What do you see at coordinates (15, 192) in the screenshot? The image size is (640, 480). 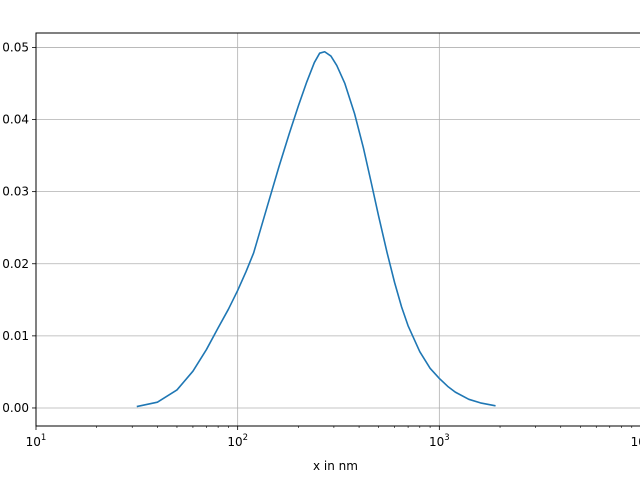 I see `y-tick-label: 0.03` at bounding box center [15, 192].